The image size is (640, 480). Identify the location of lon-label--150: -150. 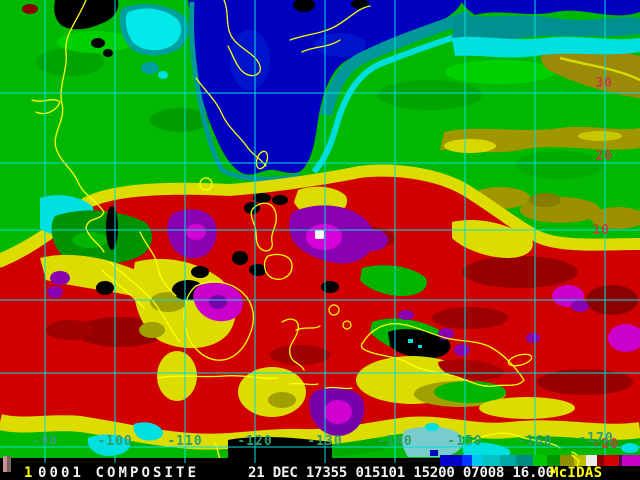
(464, 441).